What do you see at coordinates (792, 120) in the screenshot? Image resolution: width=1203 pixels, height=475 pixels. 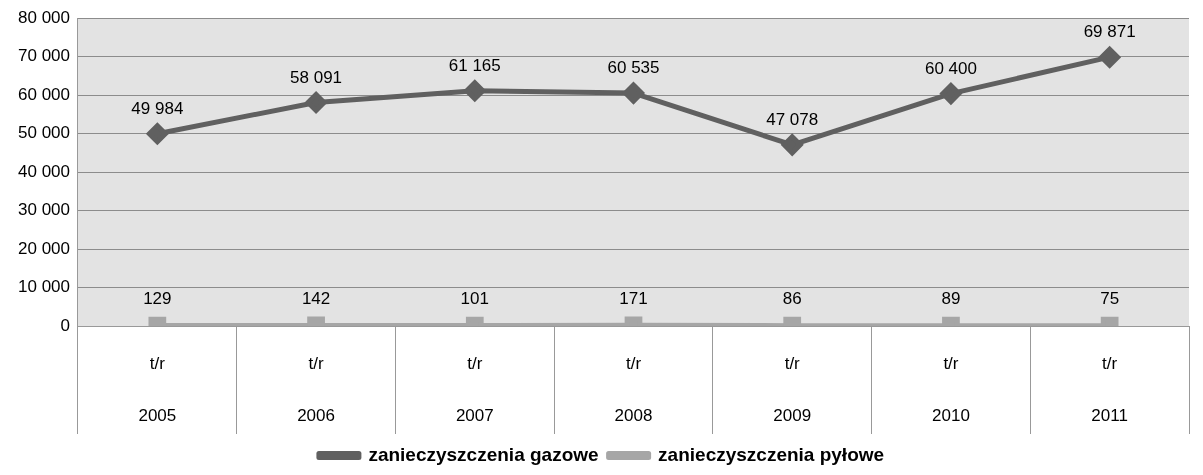 I see `data-label: 47 078` at bounding box center [792, 120].